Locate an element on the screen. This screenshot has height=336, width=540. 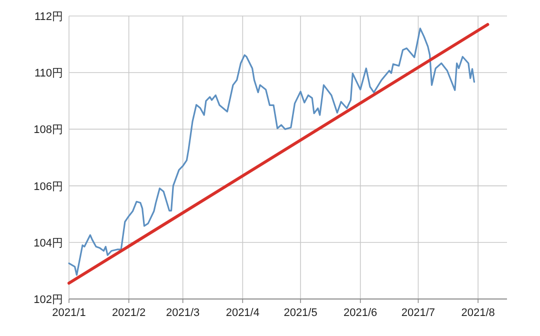
x-tick-label: 2021/4 is located at coordinates (243, 313).